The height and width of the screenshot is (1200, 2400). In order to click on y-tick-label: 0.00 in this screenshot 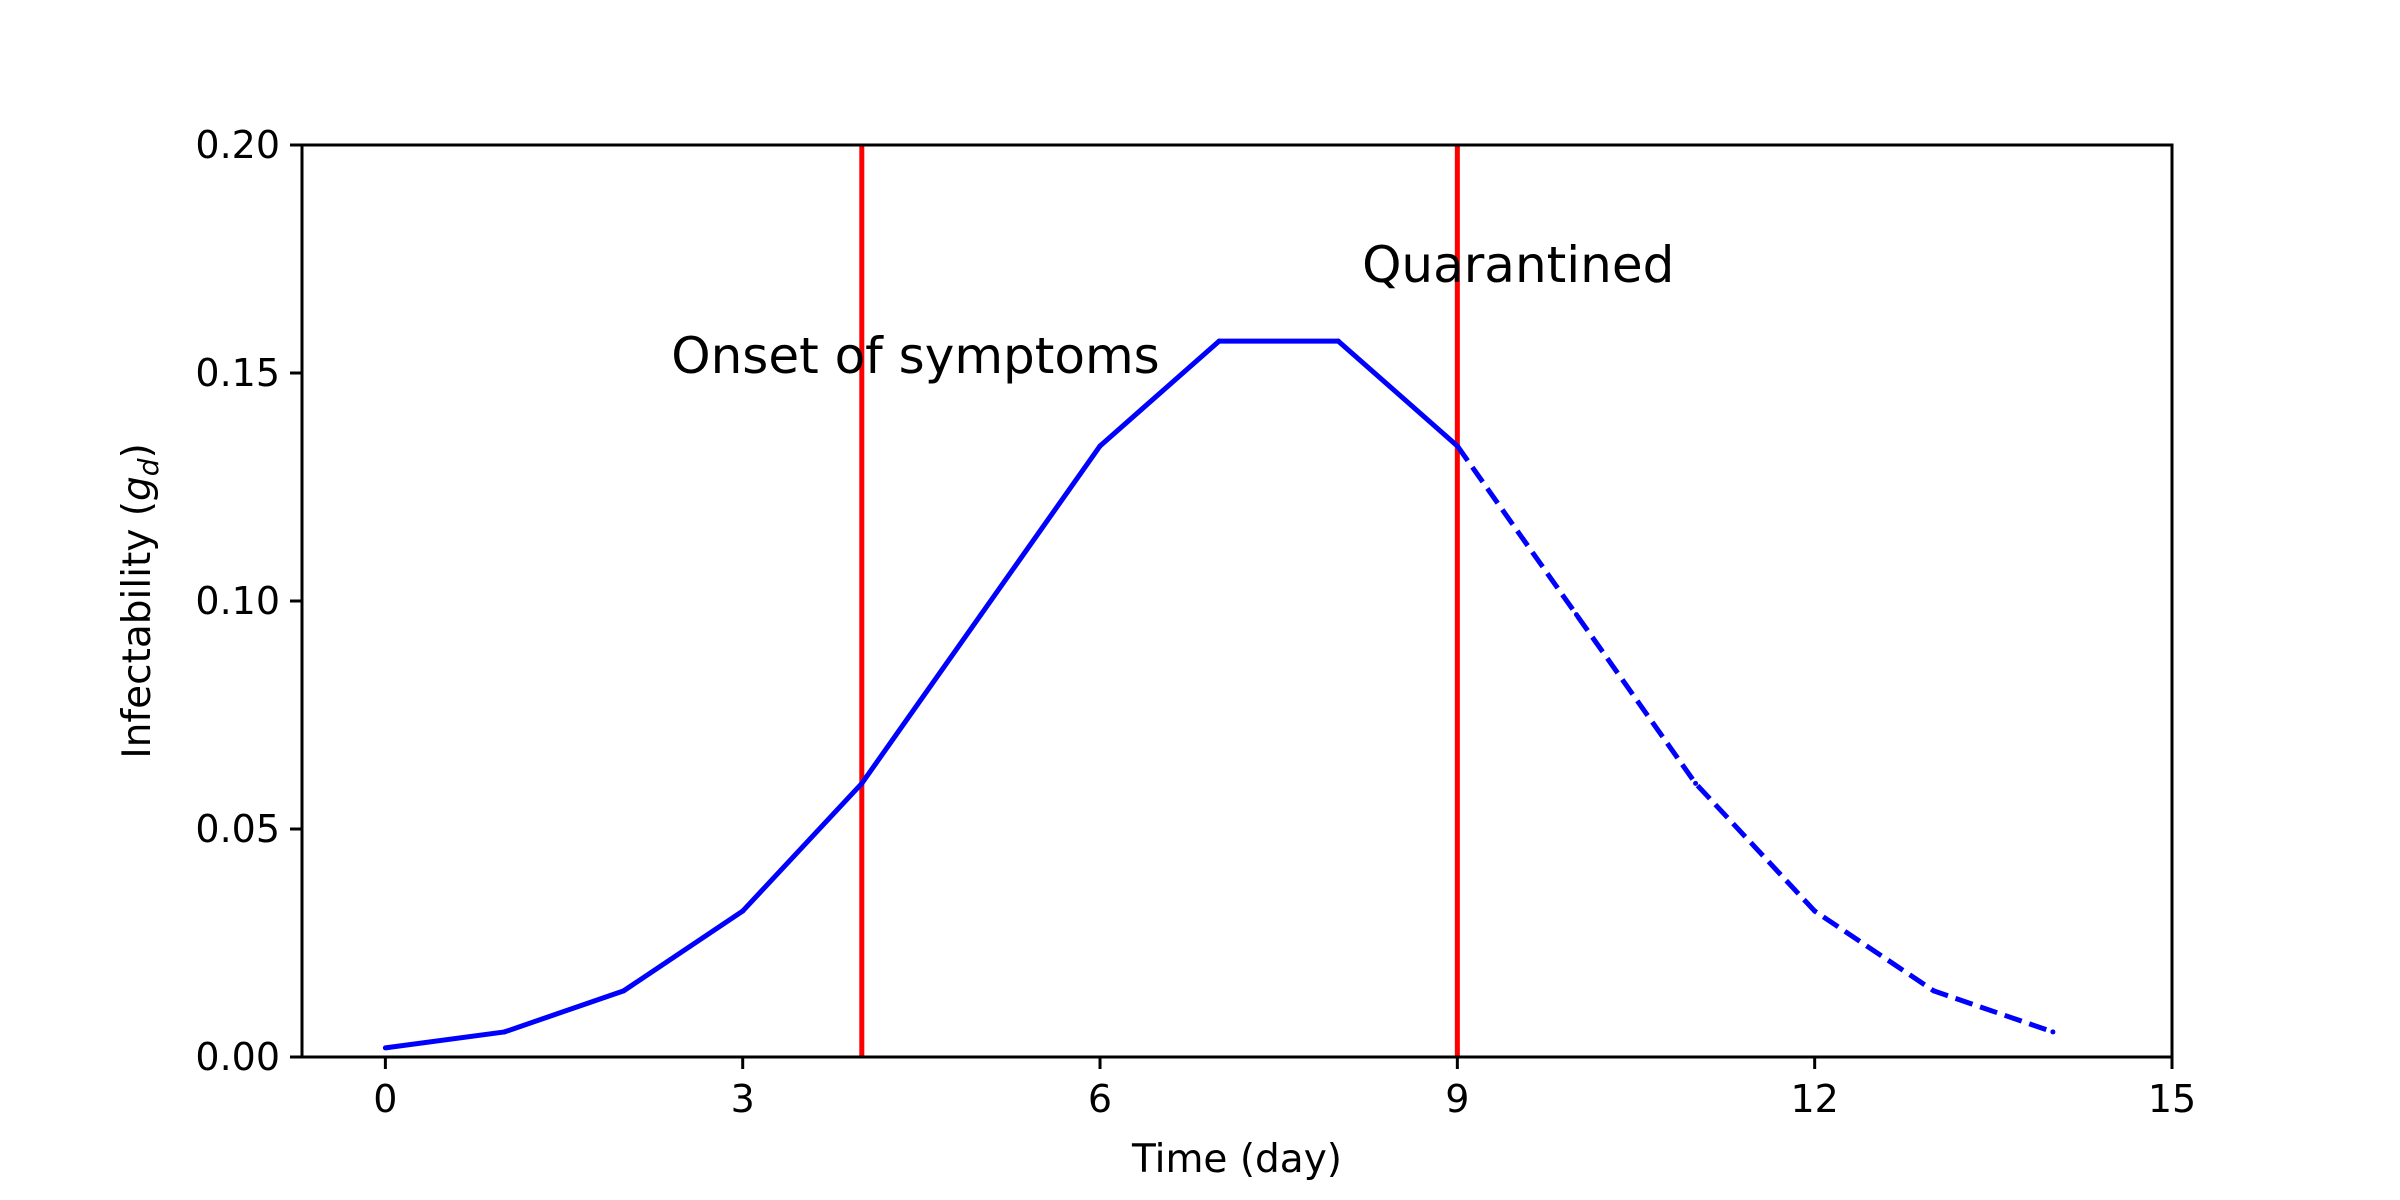, I will do `click(237, 1057)`.